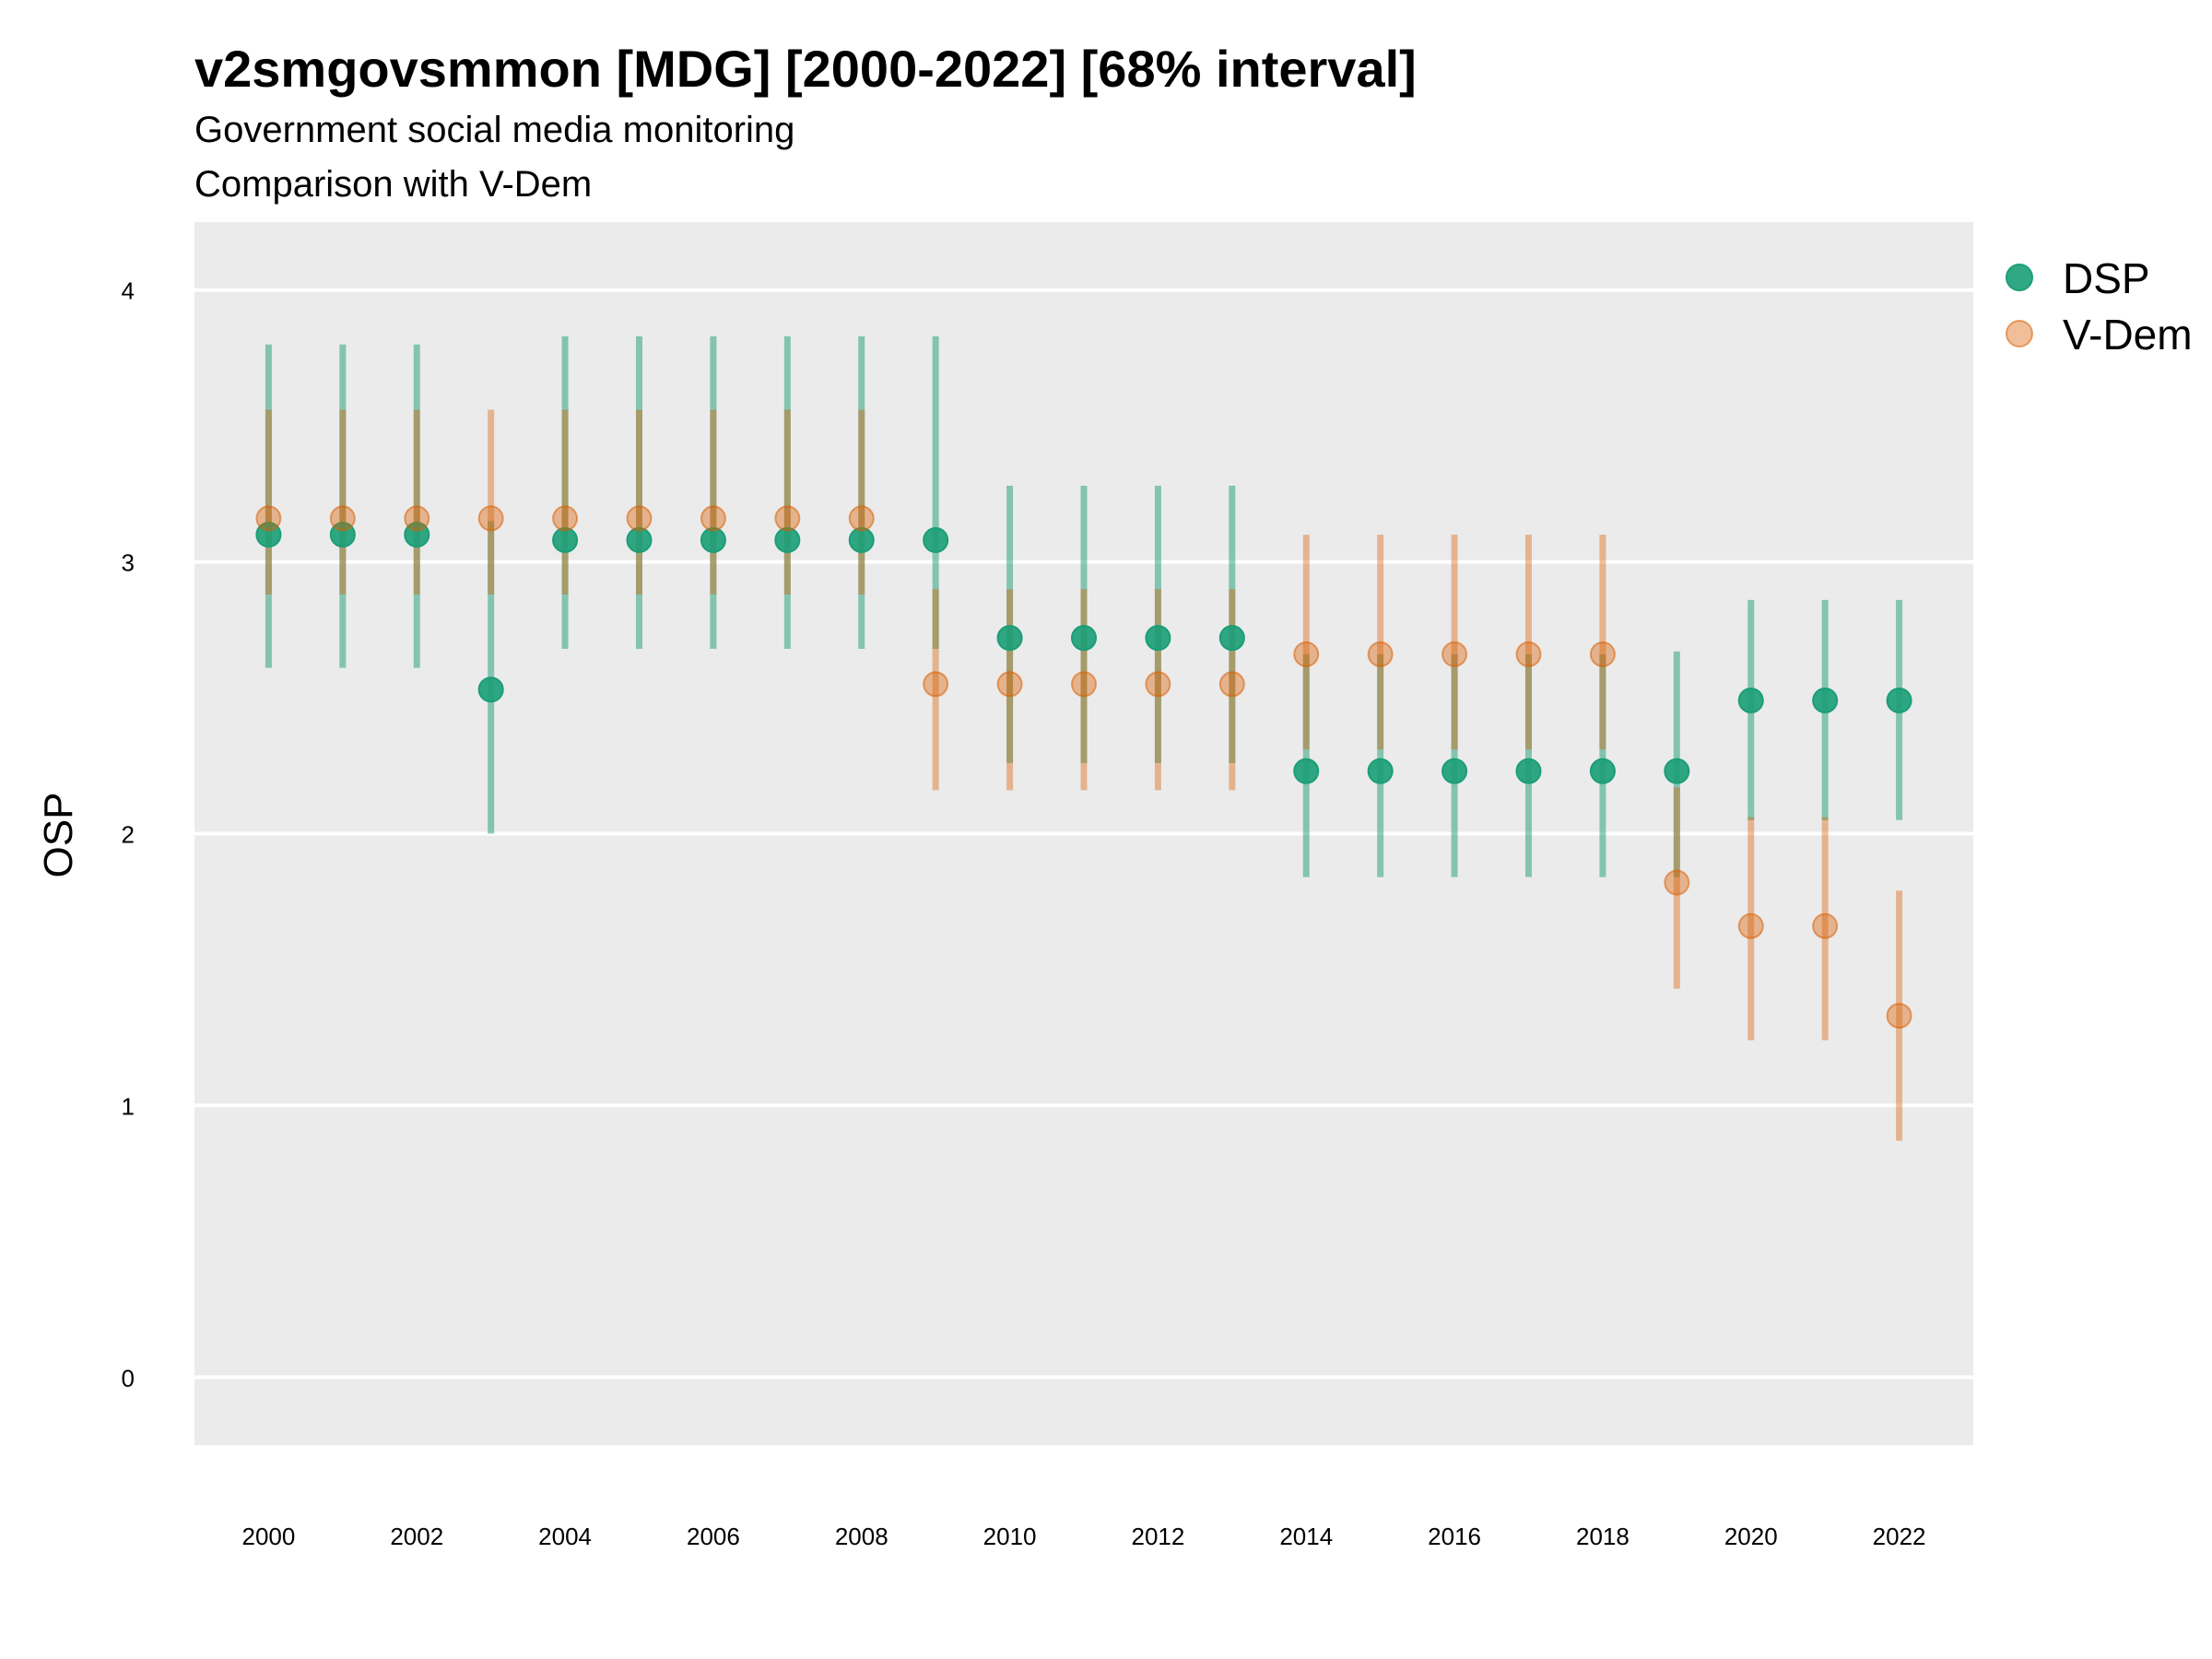 Image resolution: width=2212 pixels, height=1659 pixels. I want to click on point-vdem-2006, so click(713, 518).